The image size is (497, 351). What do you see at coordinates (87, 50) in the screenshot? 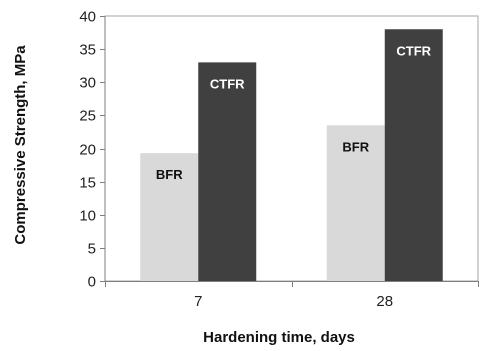
I see `y-tick-label: 35` at bounding box center [87, 50].